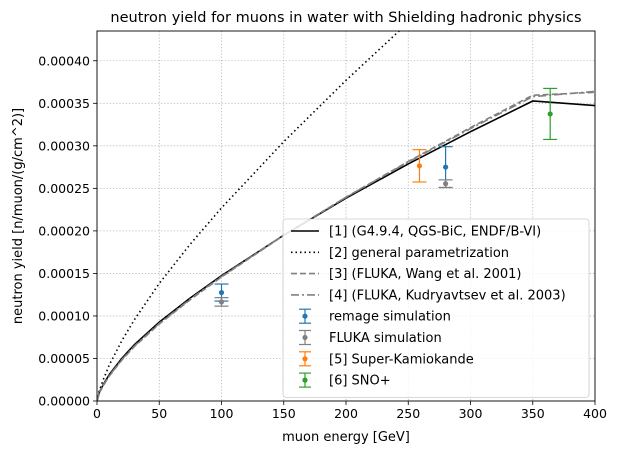 This screenshot has width=631, height=454. What do you see at coordinates (97, 413) in the screenshot?
I see `x-tick-label: 0` at bounding box center [97, 413].